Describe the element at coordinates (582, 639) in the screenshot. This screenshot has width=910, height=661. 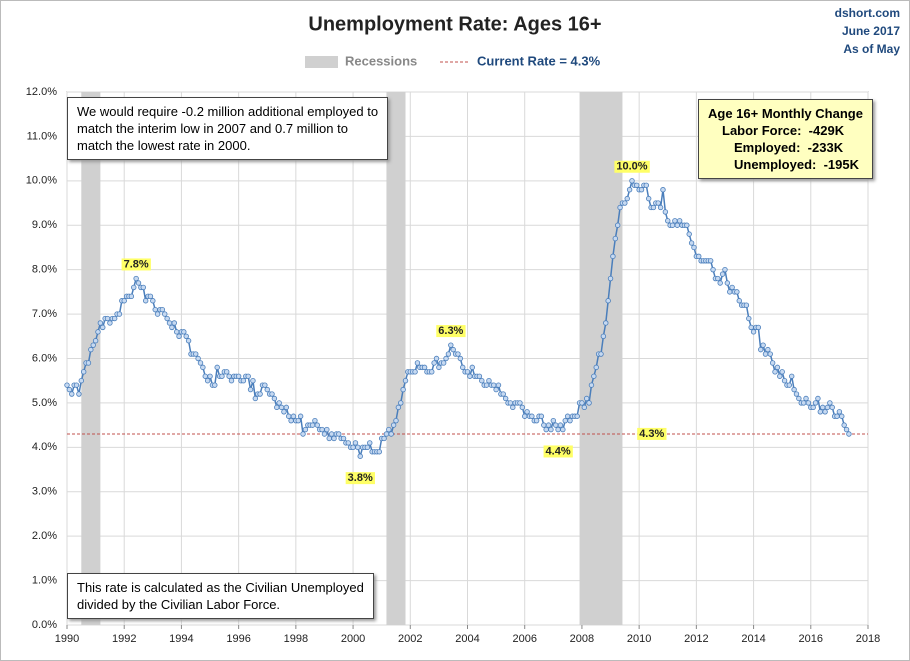
I see `x-tick-label: 2008` at that location.